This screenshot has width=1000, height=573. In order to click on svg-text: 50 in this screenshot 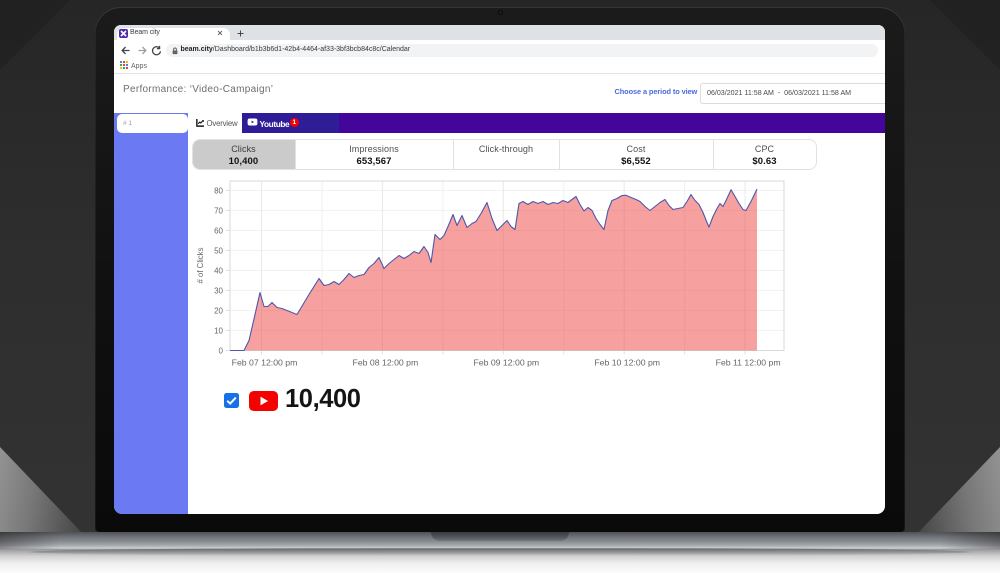, I will do `click(218, 250)`.